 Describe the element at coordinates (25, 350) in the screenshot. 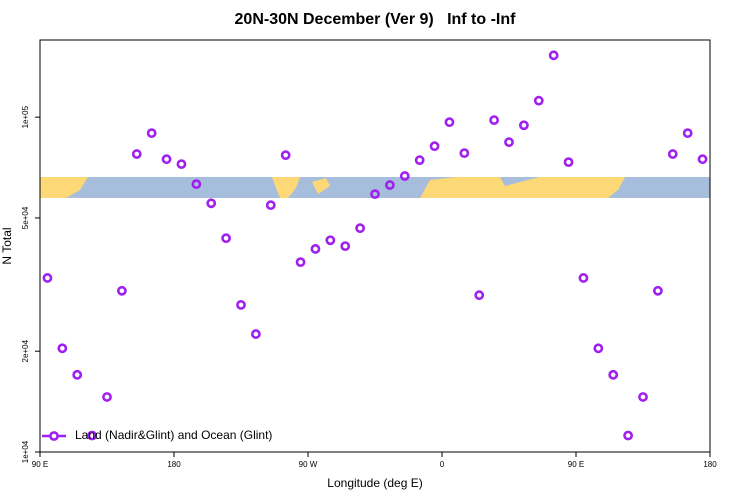

I see `y-tick-label: 2e+04` at that location.